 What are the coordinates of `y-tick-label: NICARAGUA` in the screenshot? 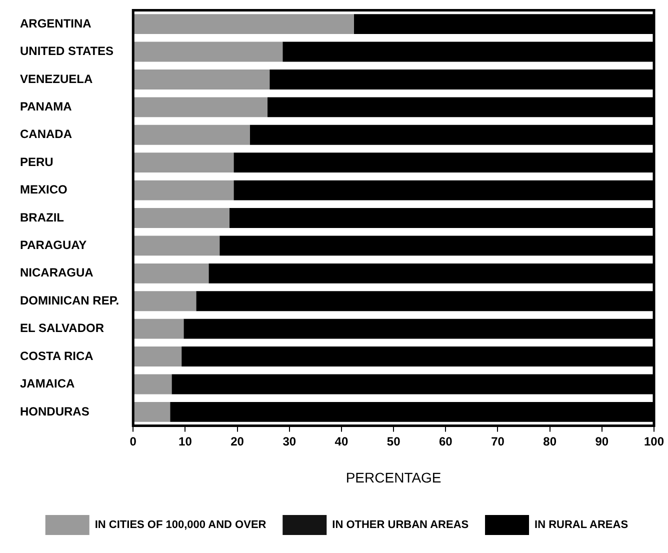 It's located at (57, 273).